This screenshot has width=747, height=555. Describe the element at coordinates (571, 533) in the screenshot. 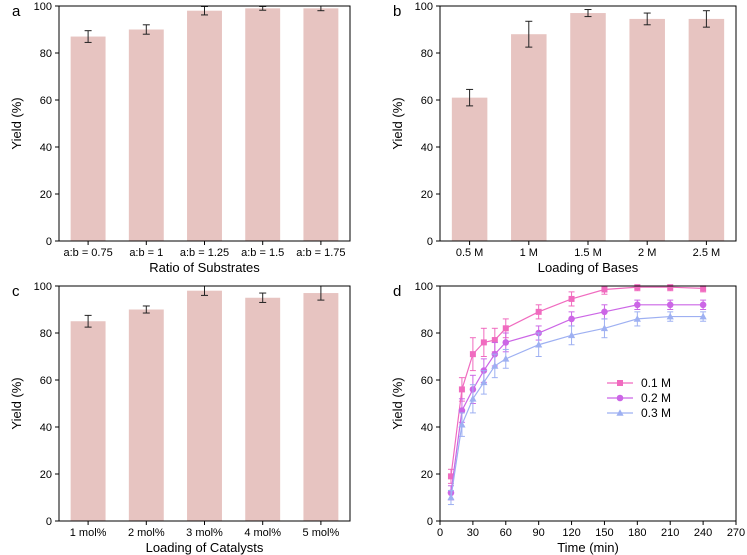

I see `x-tick-label: 120` at that location.